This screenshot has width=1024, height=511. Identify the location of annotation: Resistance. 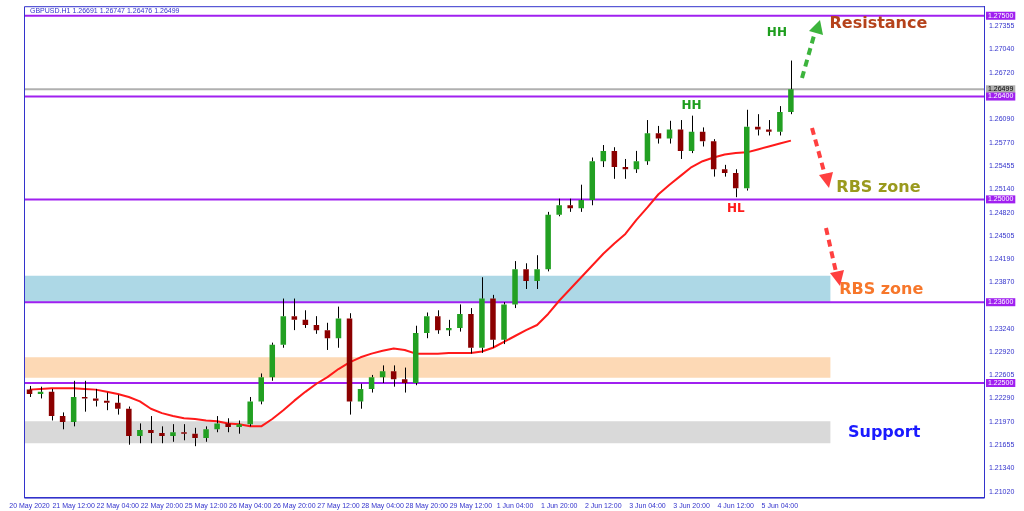
(878, 23).